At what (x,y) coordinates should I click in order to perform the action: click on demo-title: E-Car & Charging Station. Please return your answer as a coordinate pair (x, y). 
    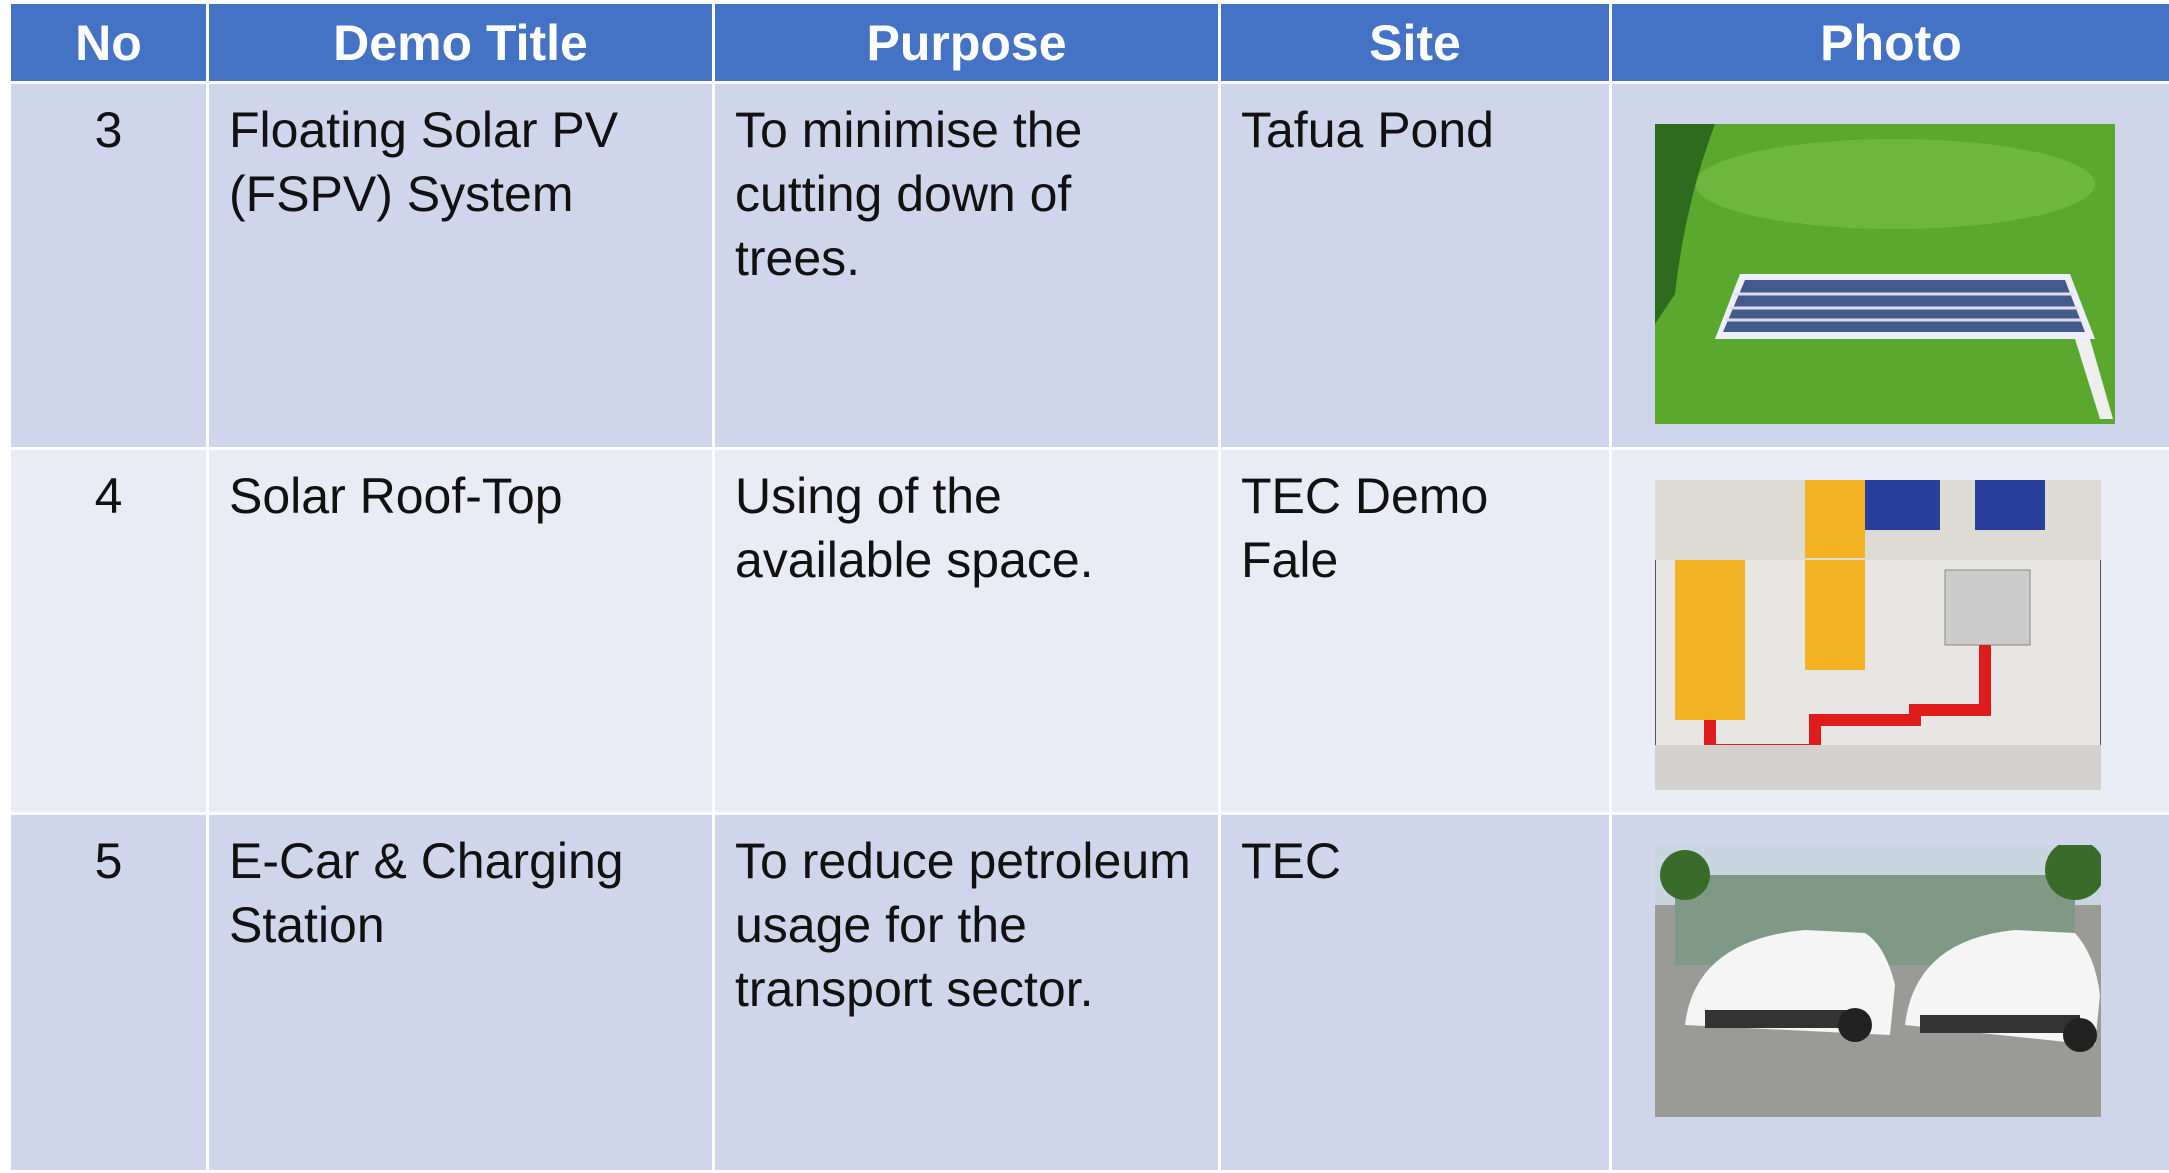
    Looking at the image, I should click on (462, 994).